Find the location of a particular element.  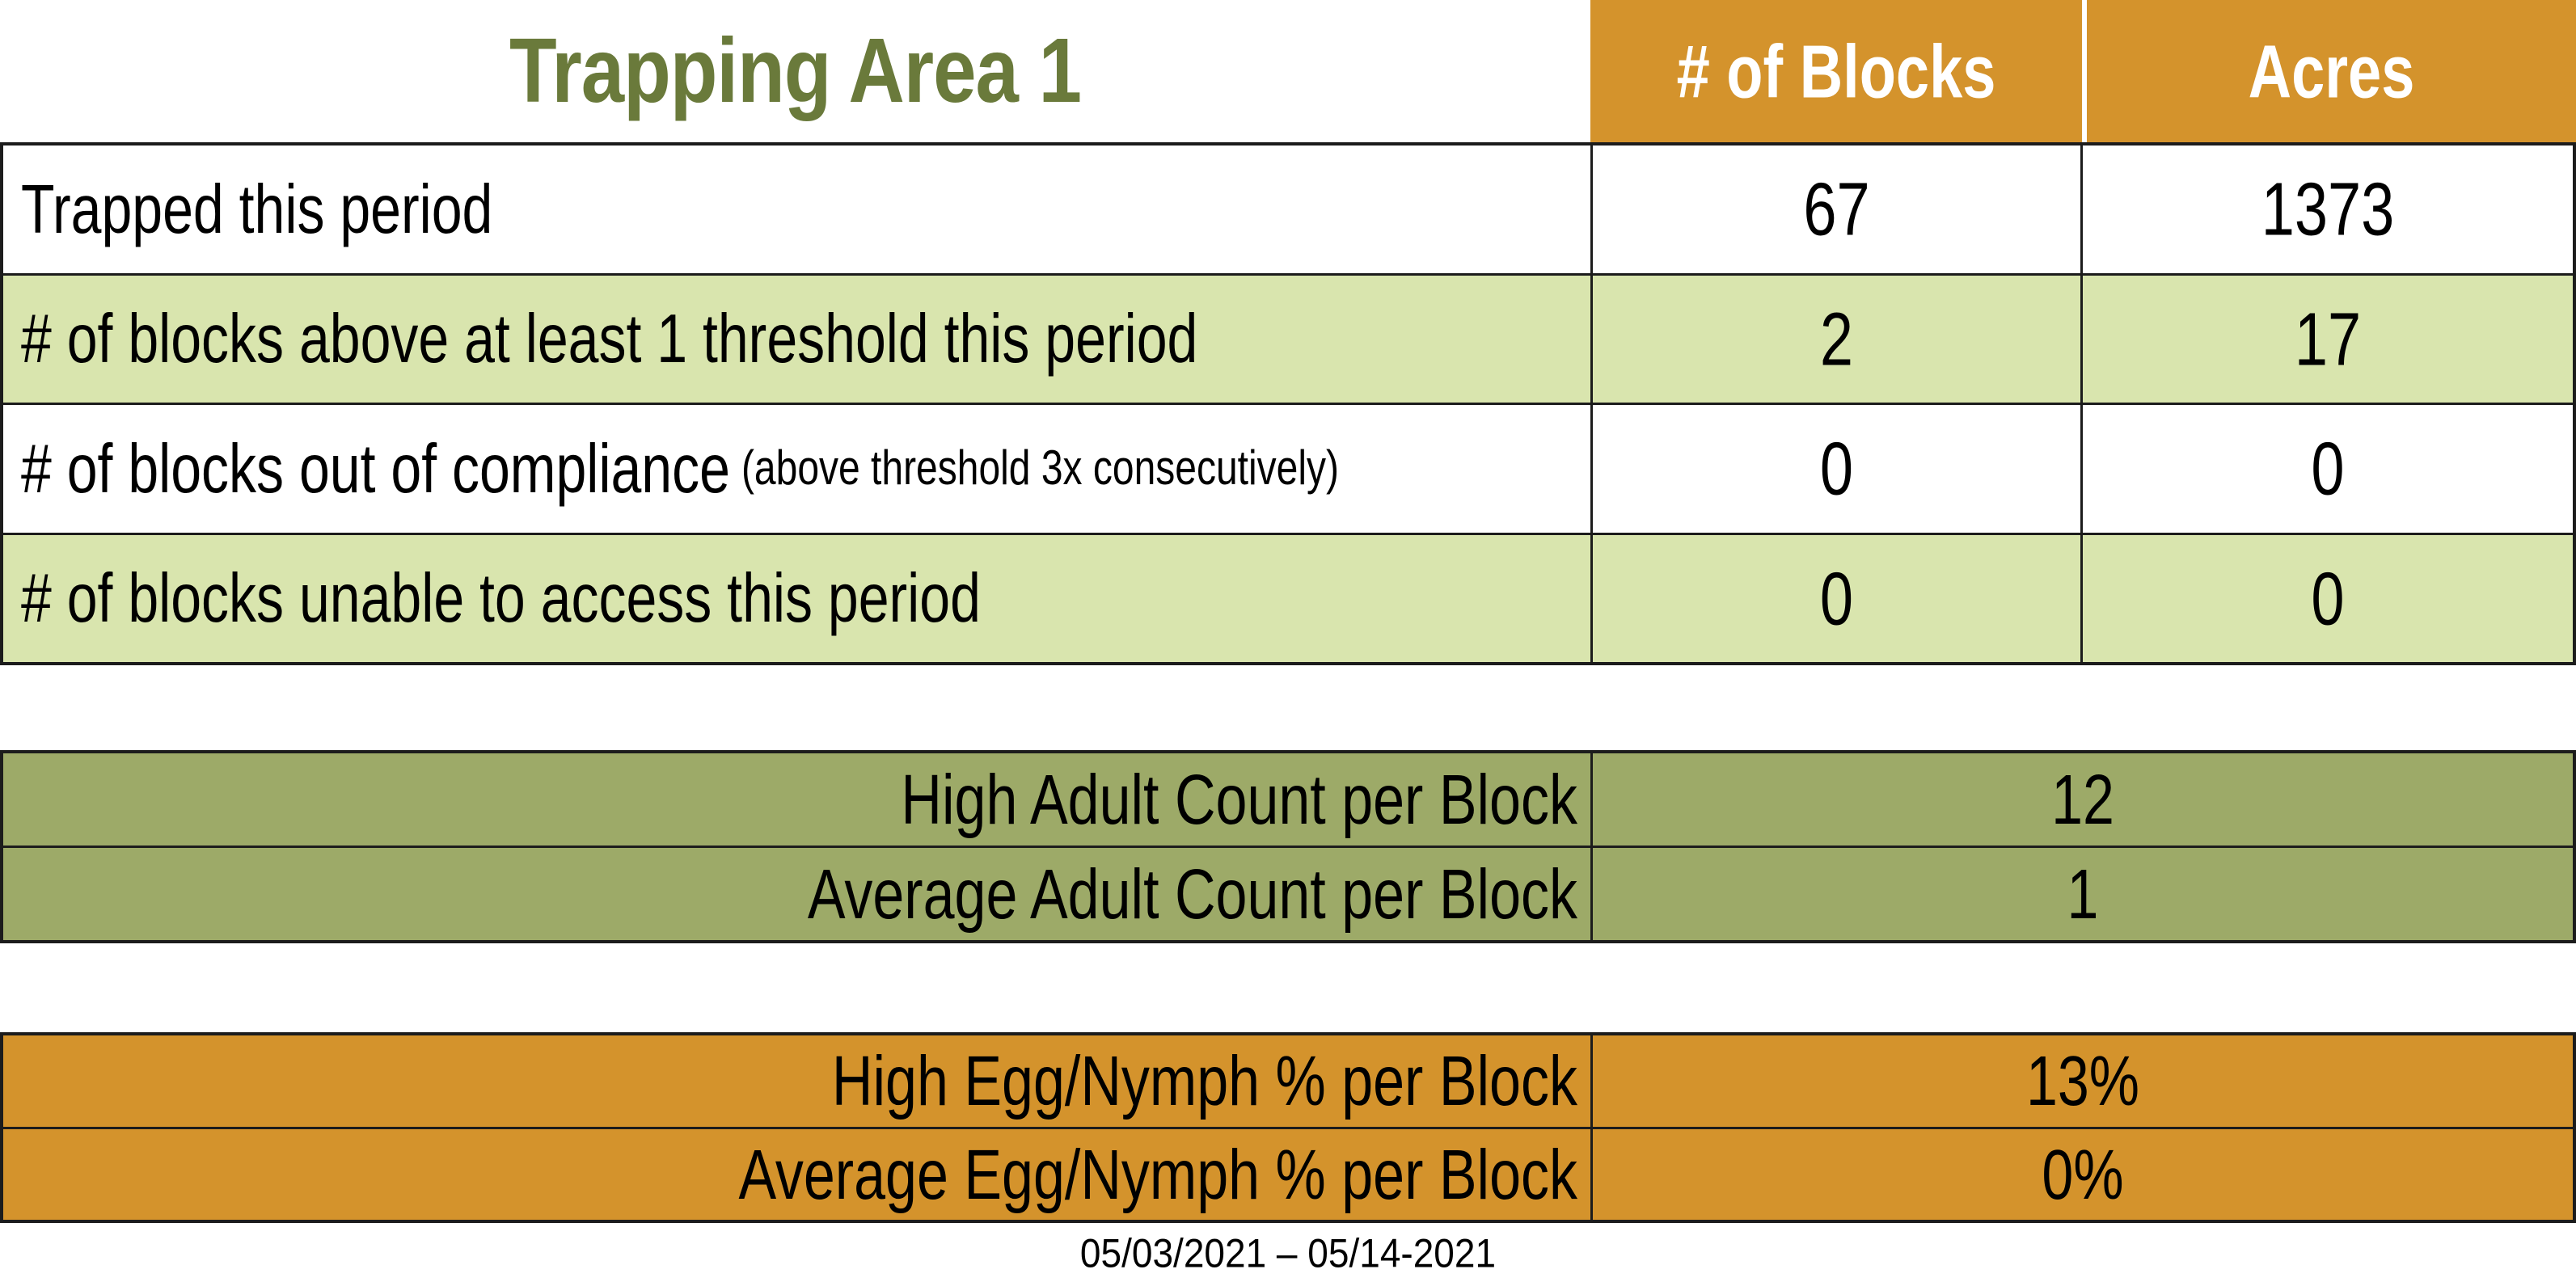

column-header-acres: Acres is located at coordinates (2329, 71).